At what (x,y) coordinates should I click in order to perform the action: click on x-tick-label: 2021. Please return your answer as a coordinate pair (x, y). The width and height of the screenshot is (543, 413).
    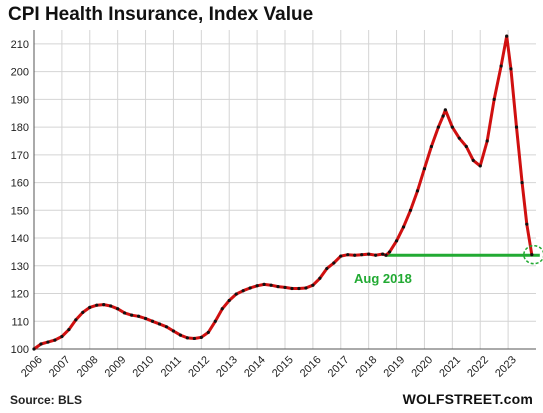
    Looking at the image, I should click on (450, 367).